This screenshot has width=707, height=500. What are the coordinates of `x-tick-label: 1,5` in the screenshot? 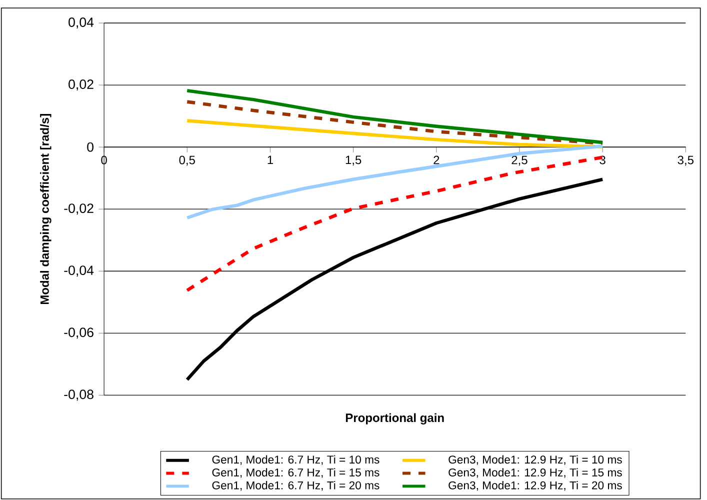 It's located at (354, 161).